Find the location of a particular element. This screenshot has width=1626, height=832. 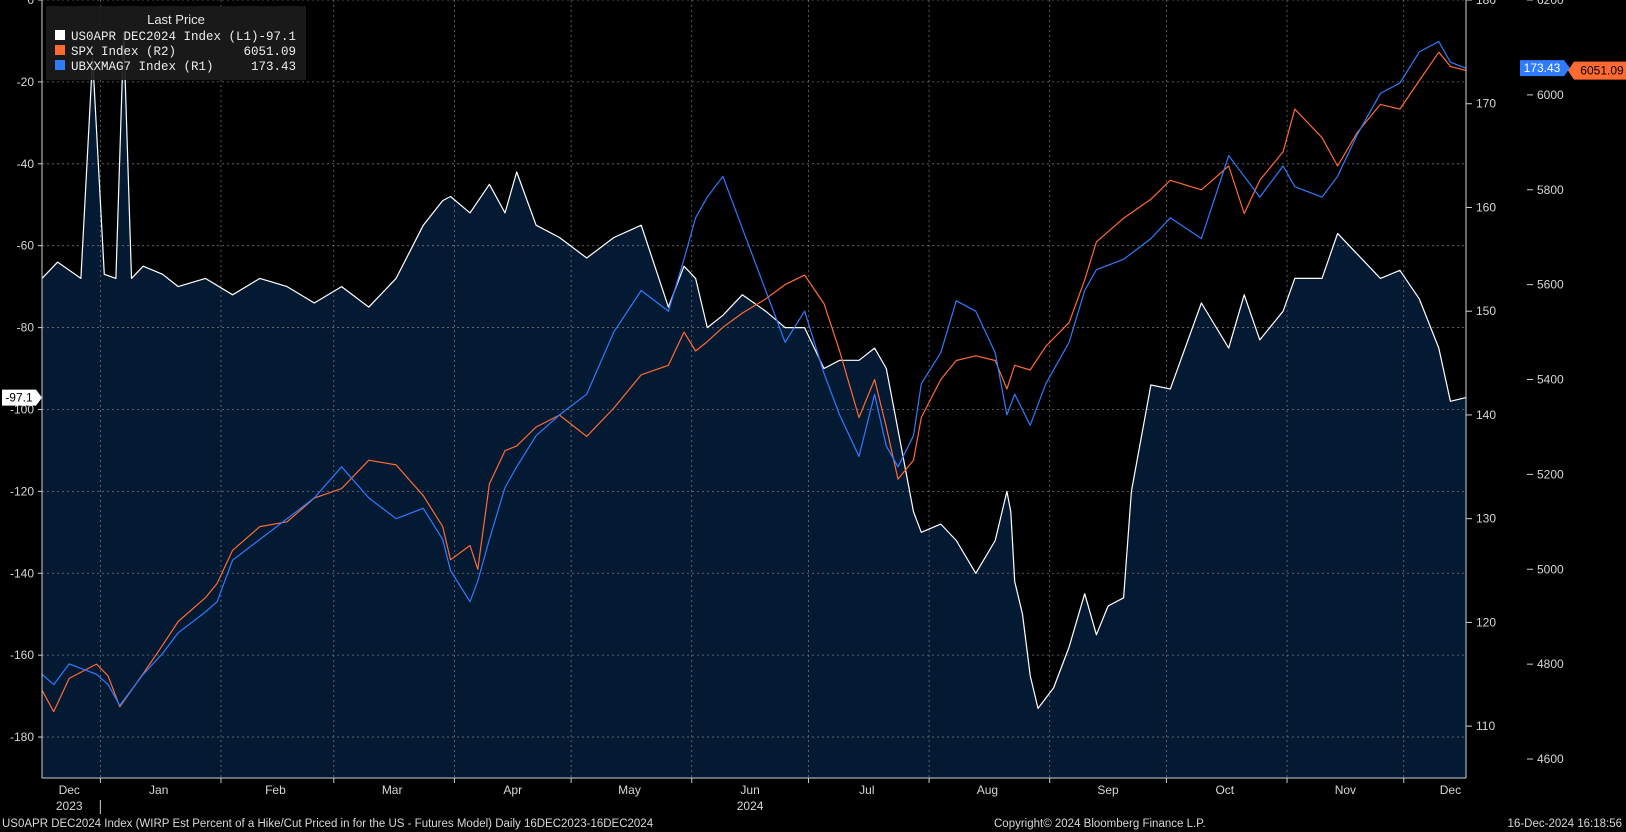

x-tick-label-7: Jul is located at coordinates (866, 790).